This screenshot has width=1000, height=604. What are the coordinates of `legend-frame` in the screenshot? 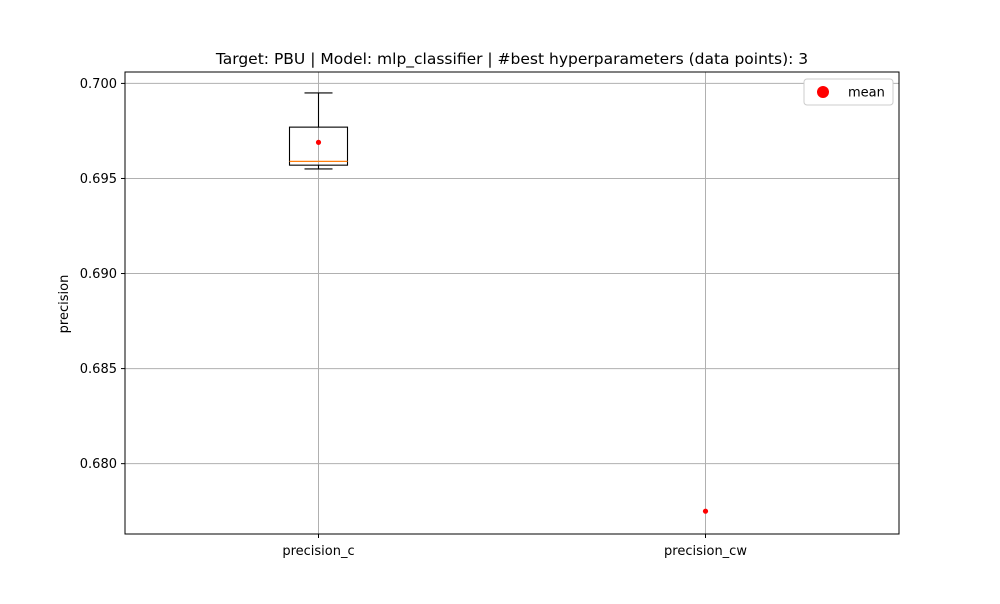 It's located at (848, 92).